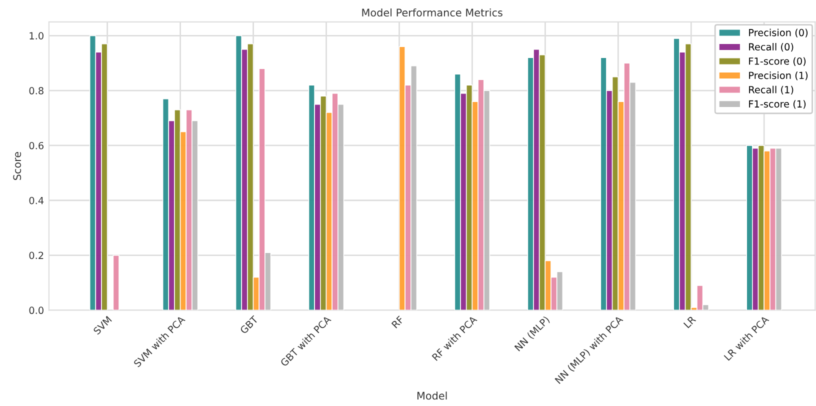  I want to click on y-tick-label: 0.2, so click(36, 256).